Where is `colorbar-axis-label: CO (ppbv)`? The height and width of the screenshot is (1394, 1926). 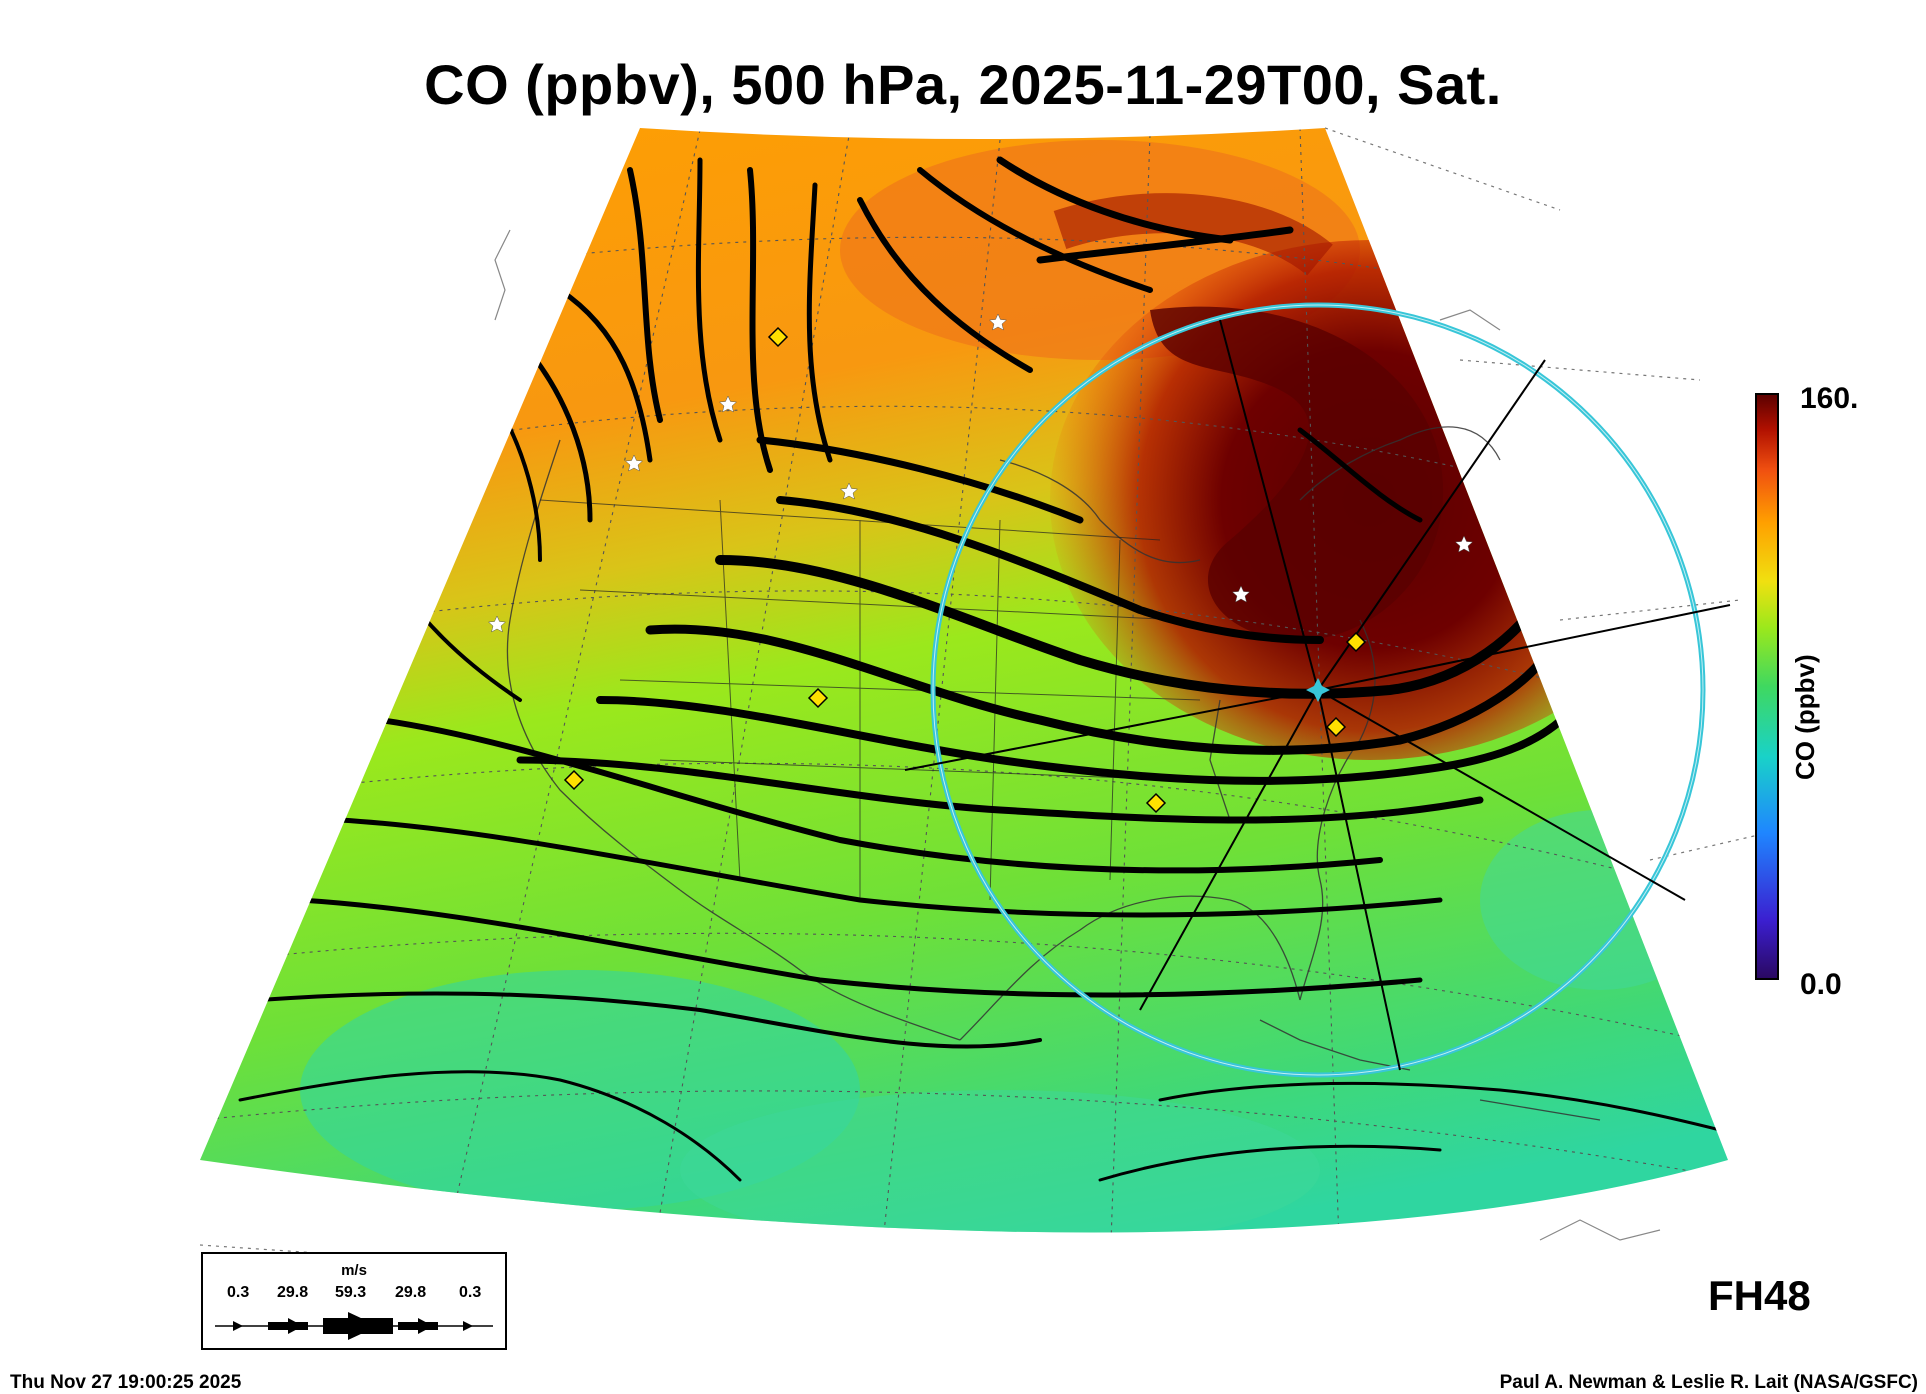 colorbar-axis-label: CO (ppbv) is located at coordinates (1805, 717).